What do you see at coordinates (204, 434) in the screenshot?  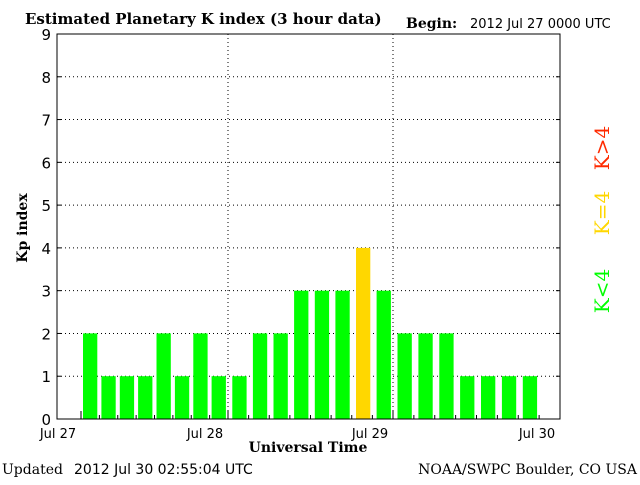 I see `x-tick-label: Jul 28` at bounding box center [204, 434].